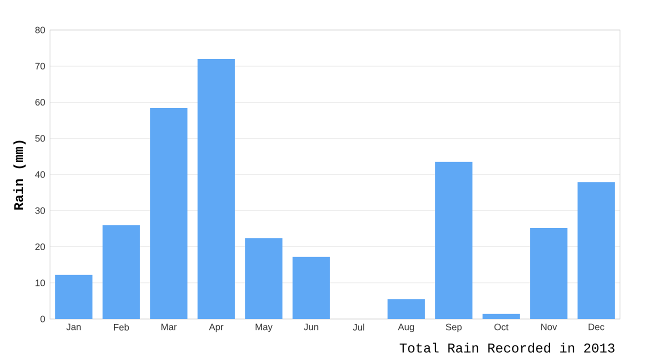  I want to click on x-tick-label: Apr, so click(216, 328).